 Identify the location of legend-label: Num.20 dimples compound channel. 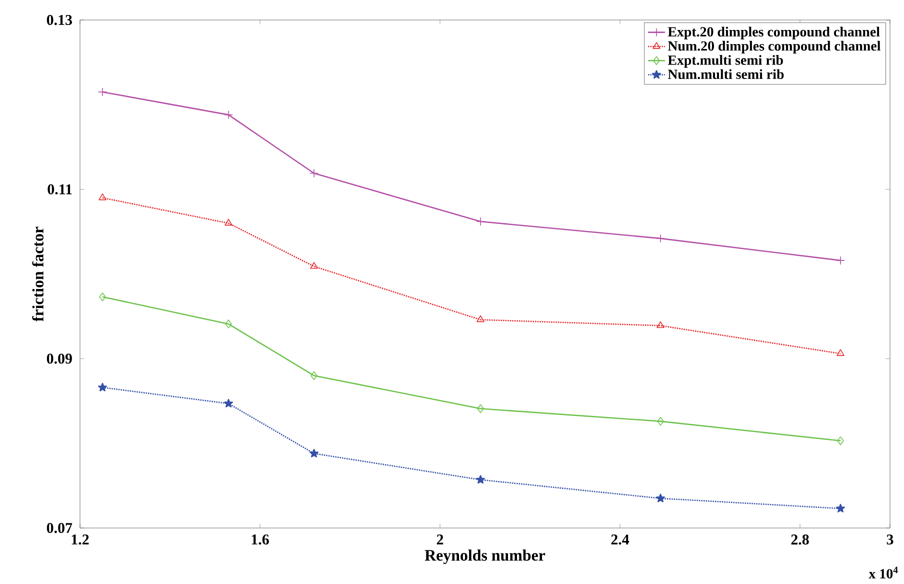
(774, 47).